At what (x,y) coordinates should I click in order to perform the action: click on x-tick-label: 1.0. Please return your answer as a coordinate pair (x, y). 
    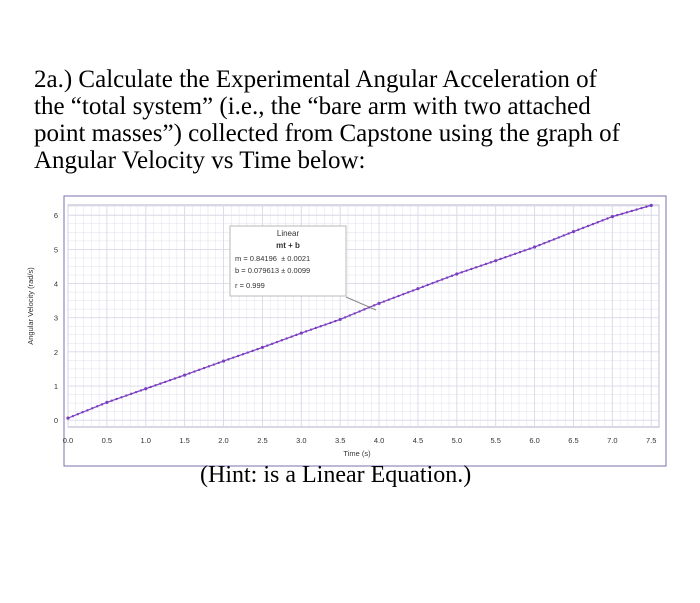
    Looking at the image, I should click on (146, 440).